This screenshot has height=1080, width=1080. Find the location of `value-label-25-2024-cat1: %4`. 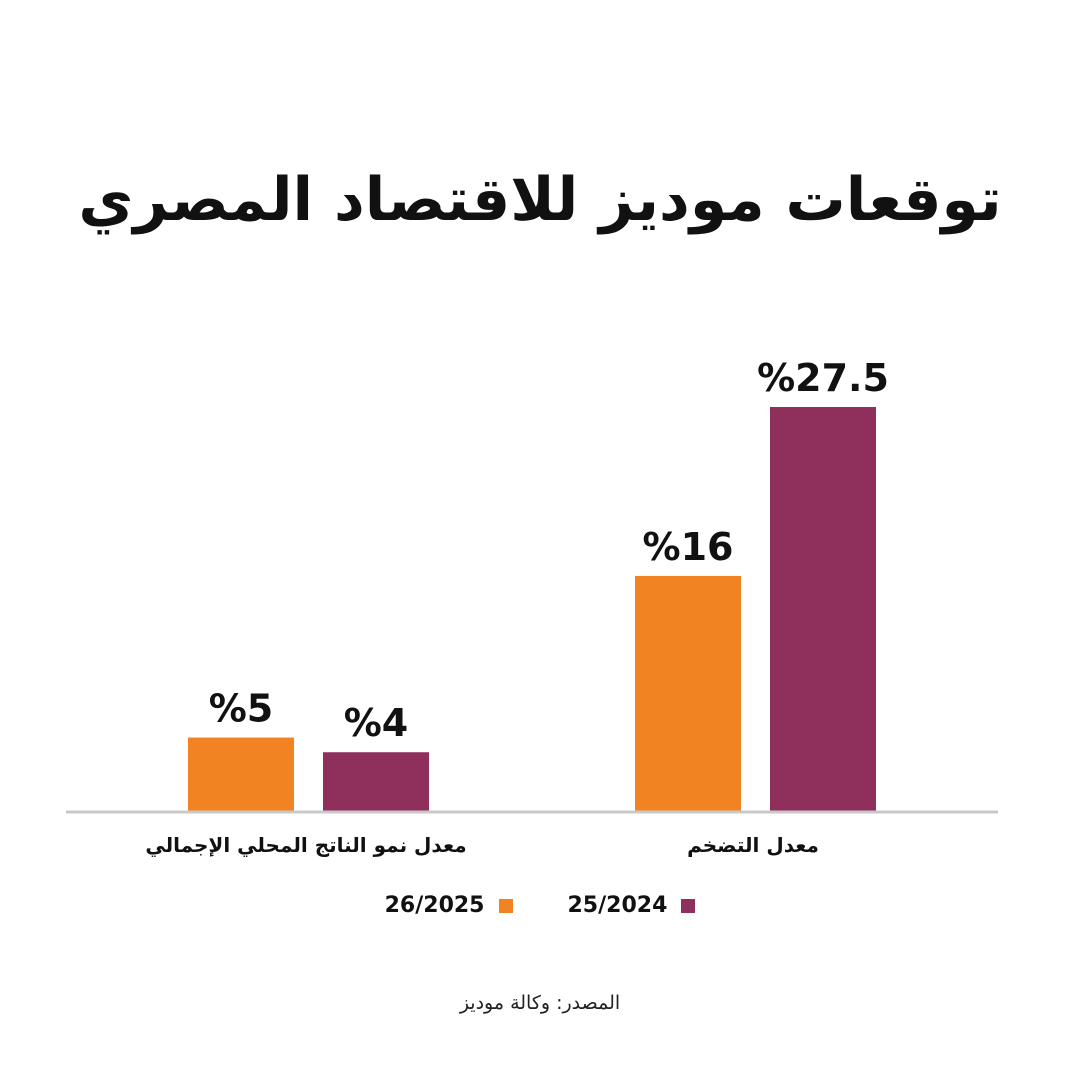

value-label-25-2024-cat1: %4 is located at coordinates (376, 723).